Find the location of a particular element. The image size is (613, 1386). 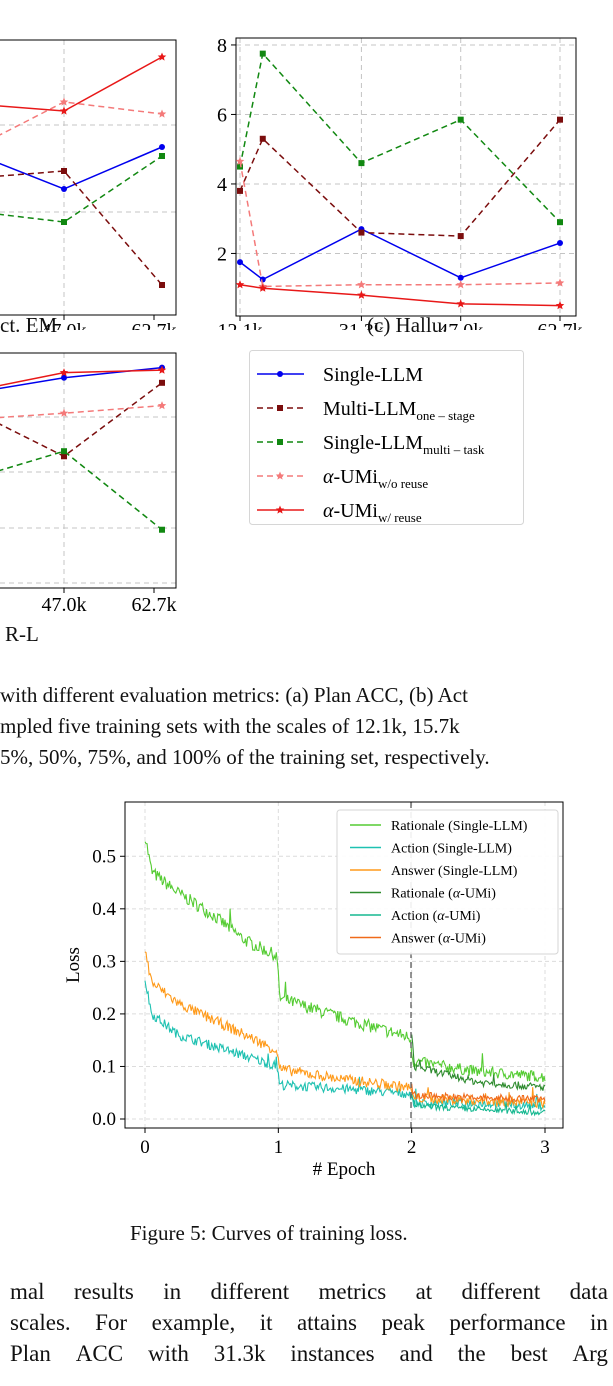

loss-legend-label-5: Answer (α-UMi) is located at coordinates (438, 939).